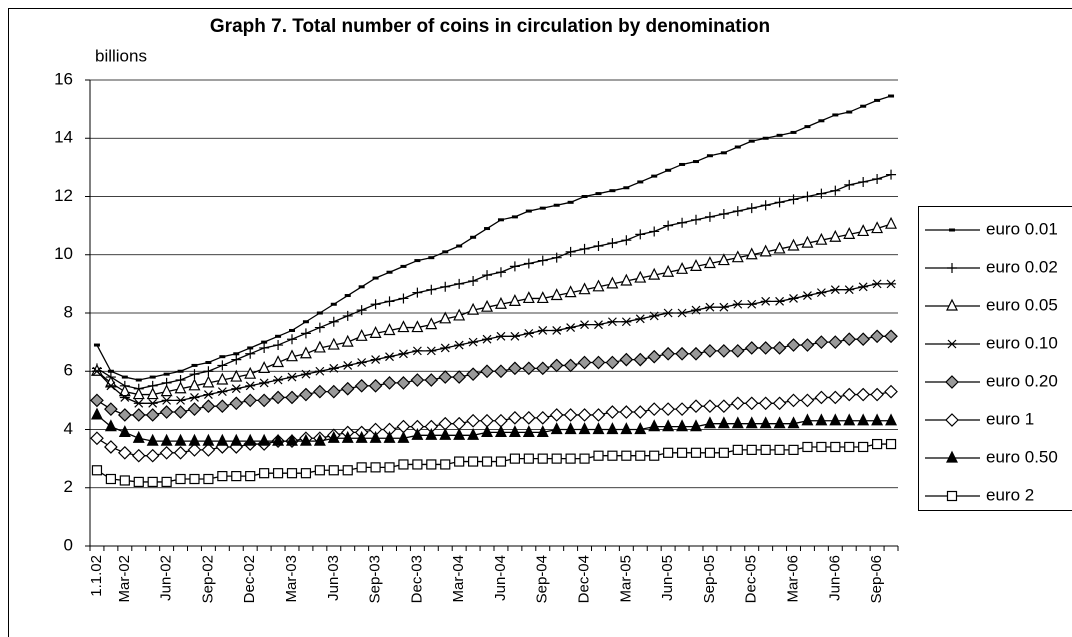 The image size is (1072, 637). What do you see at coordinates (1022, 304) in the screenshot?
I see `legend-label: euro 0.05` at bounding box center [1022, 304].